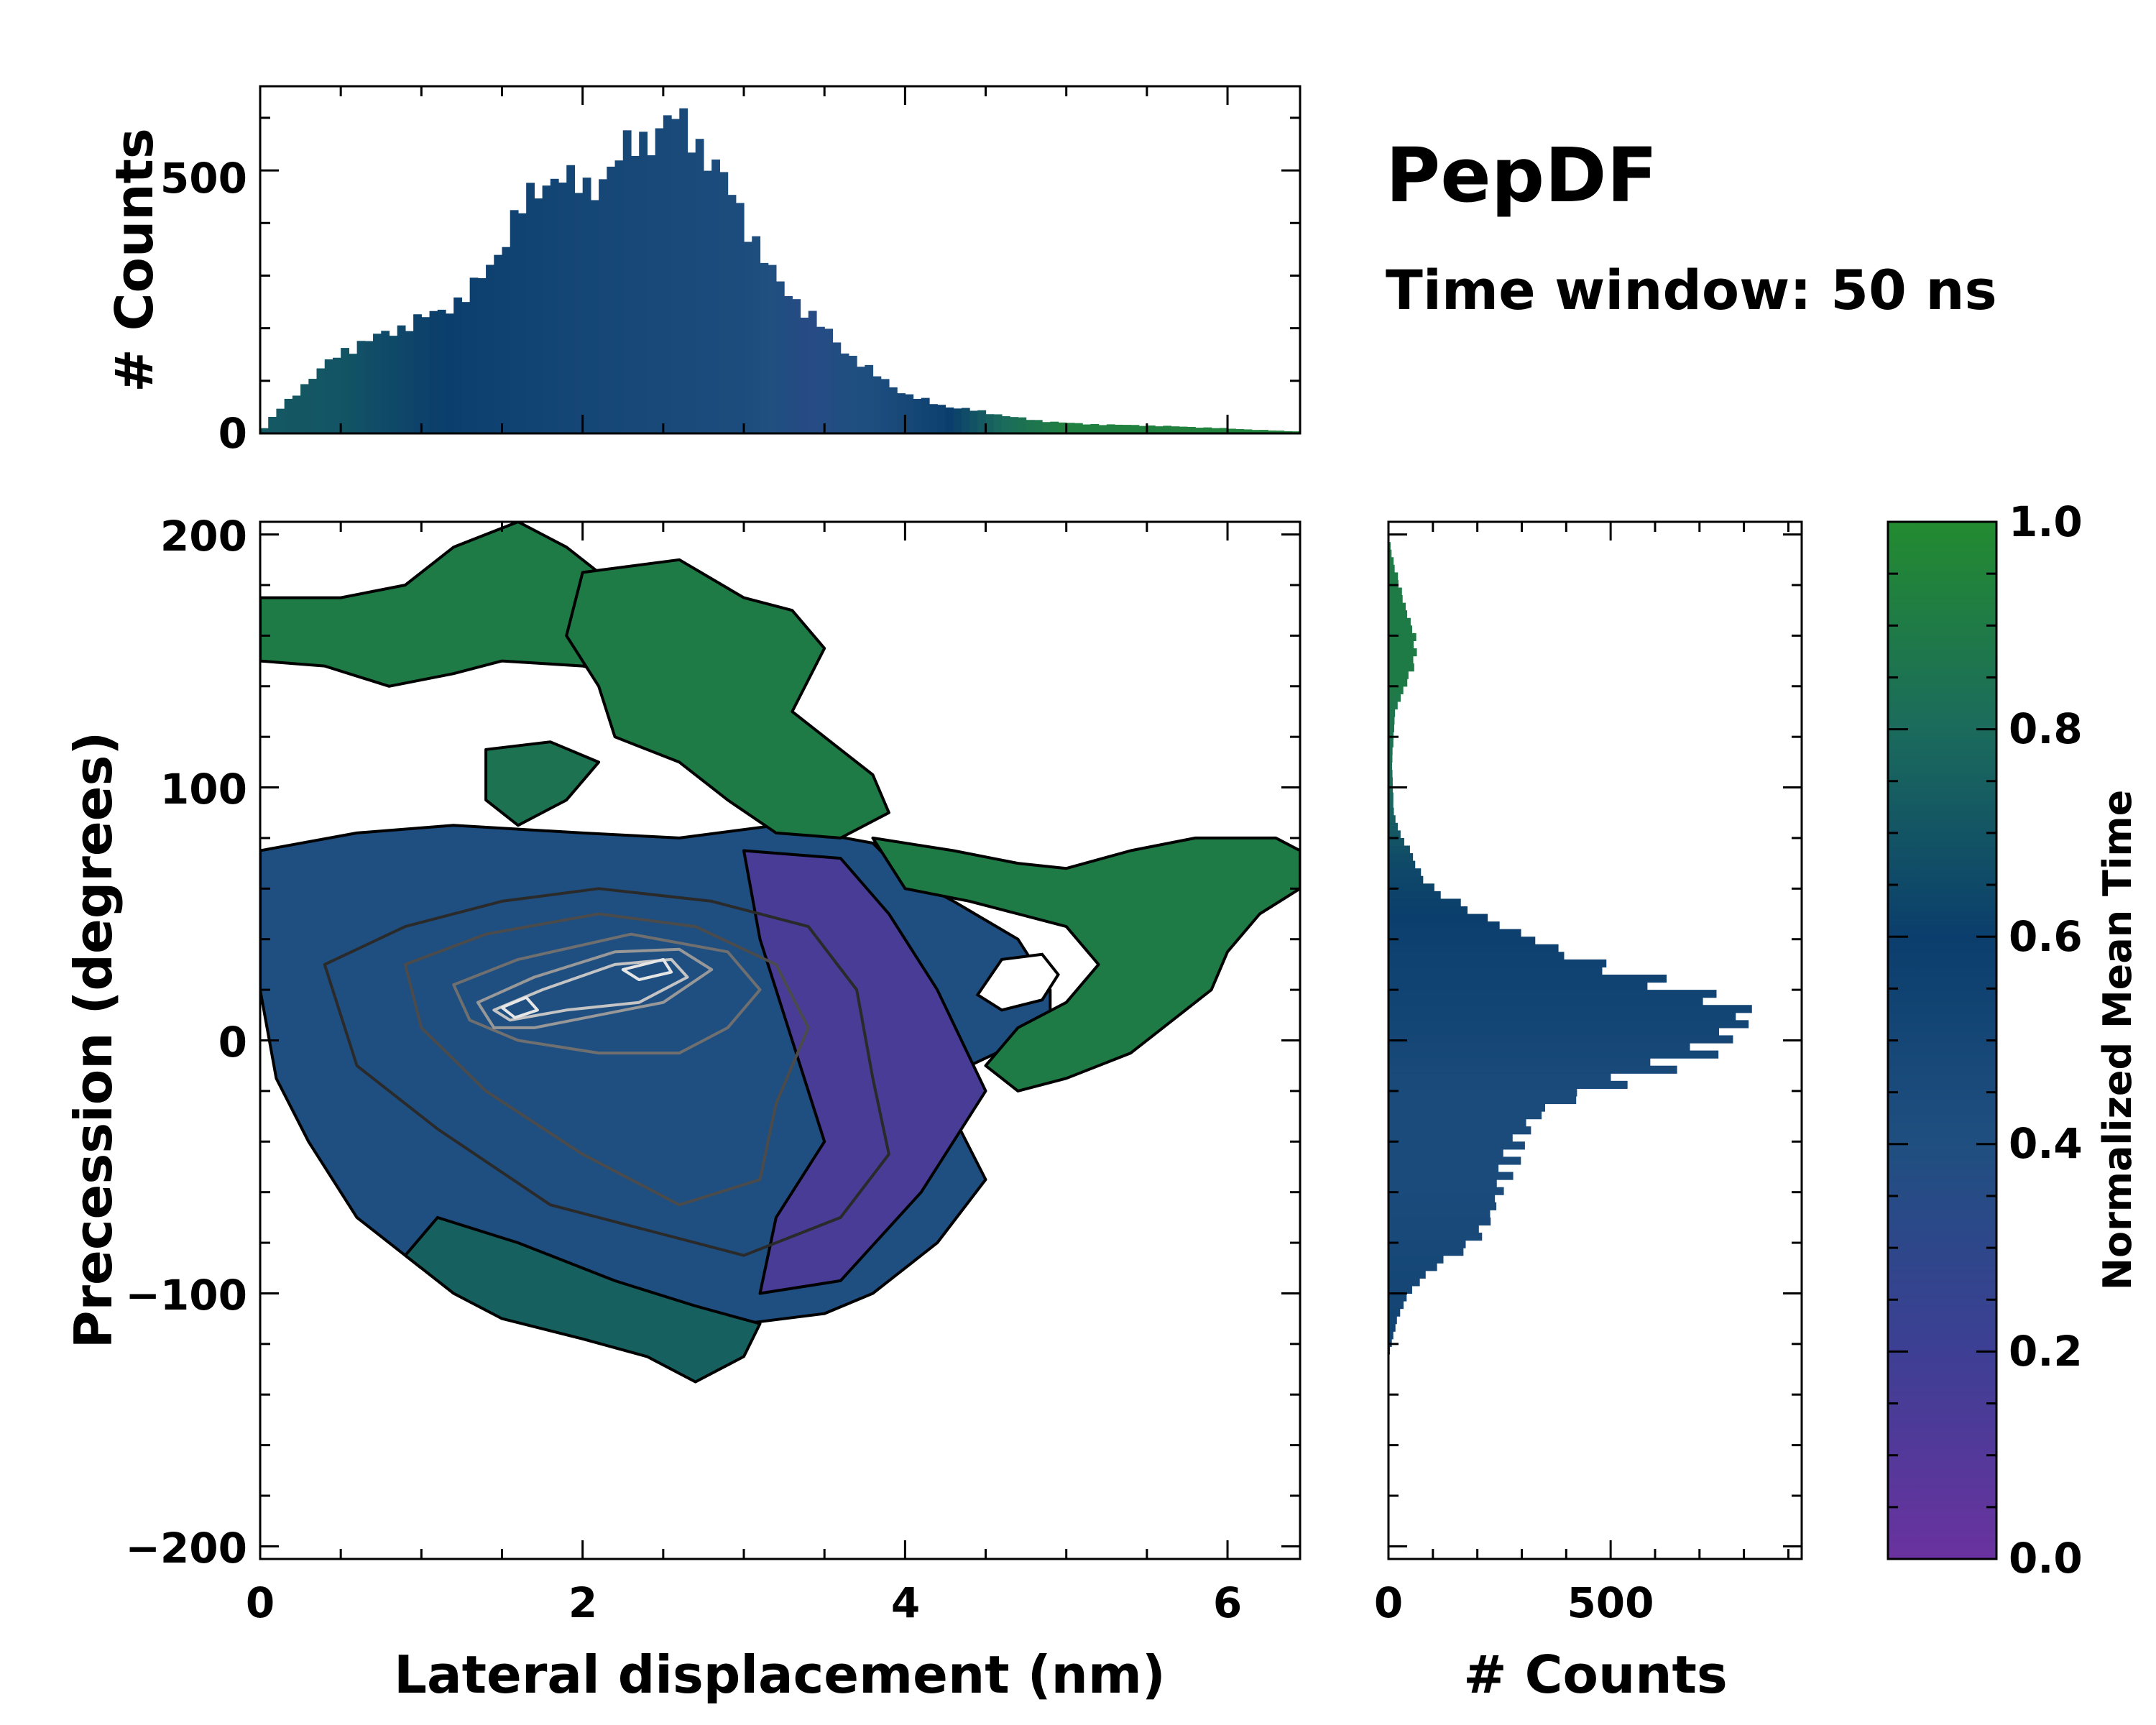 The image size is (2156, 1725). Describe the element at coordinates (1389, 1602) in the screenshot. I see `side-xtick-label-0: 0` at that location.